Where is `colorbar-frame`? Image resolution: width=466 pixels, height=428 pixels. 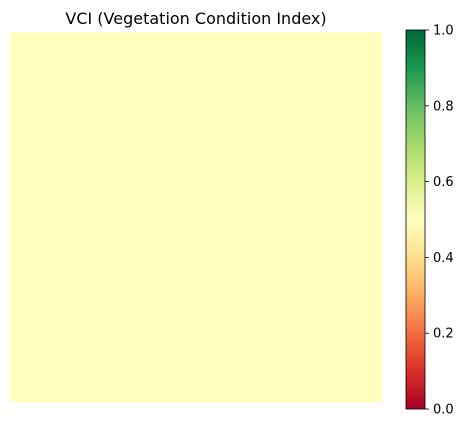
colorbar-frame is located at coordinates (415, 219).